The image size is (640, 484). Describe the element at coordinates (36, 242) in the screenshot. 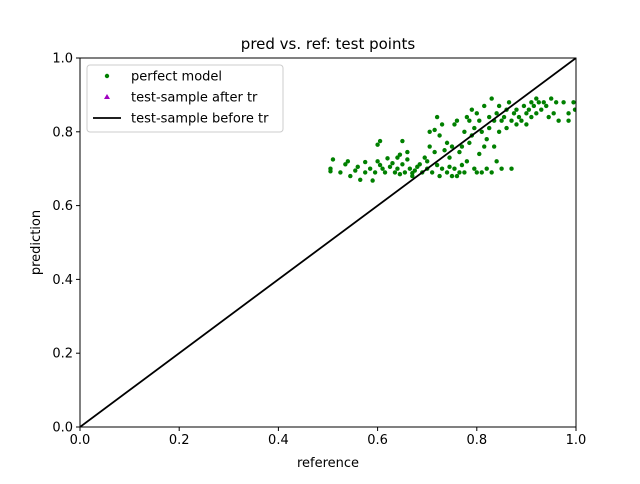

I see `y-axis-label: prediction` at that location.